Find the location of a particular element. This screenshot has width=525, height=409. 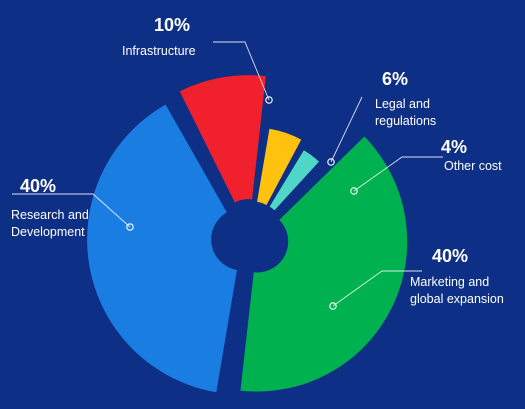

leader-line-other-cost is located at coordinates (398, 174).